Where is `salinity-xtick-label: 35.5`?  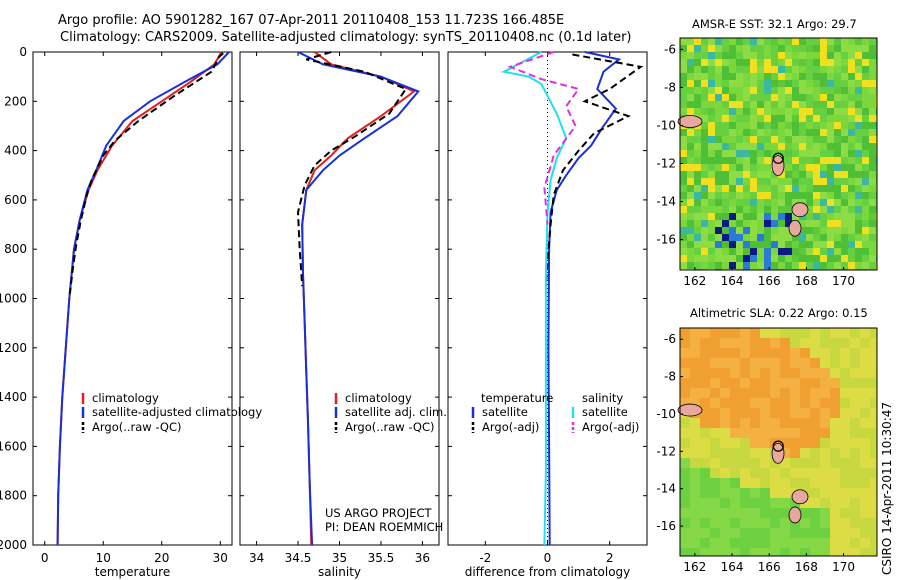 salinity-xtick-label: 35.5 is located at coordinates (381, 558).